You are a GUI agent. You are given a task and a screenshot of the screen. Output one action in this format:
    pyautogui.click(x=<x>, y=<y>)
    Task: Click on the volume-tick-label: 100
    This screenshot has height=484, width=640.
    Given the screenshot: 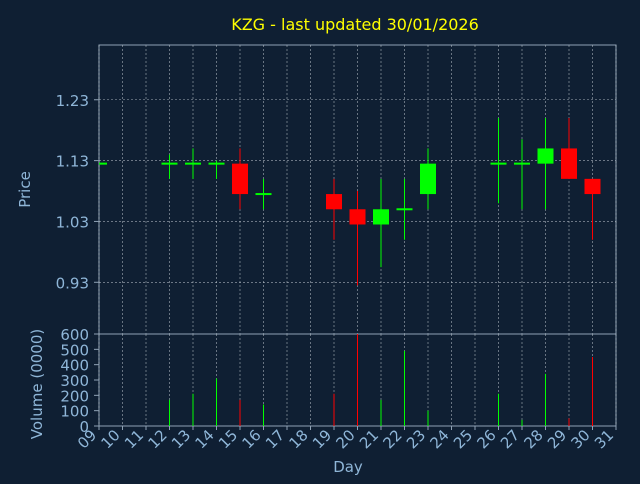 What is the action you would take?
    pyautogui.click(x=74, y=412)
    